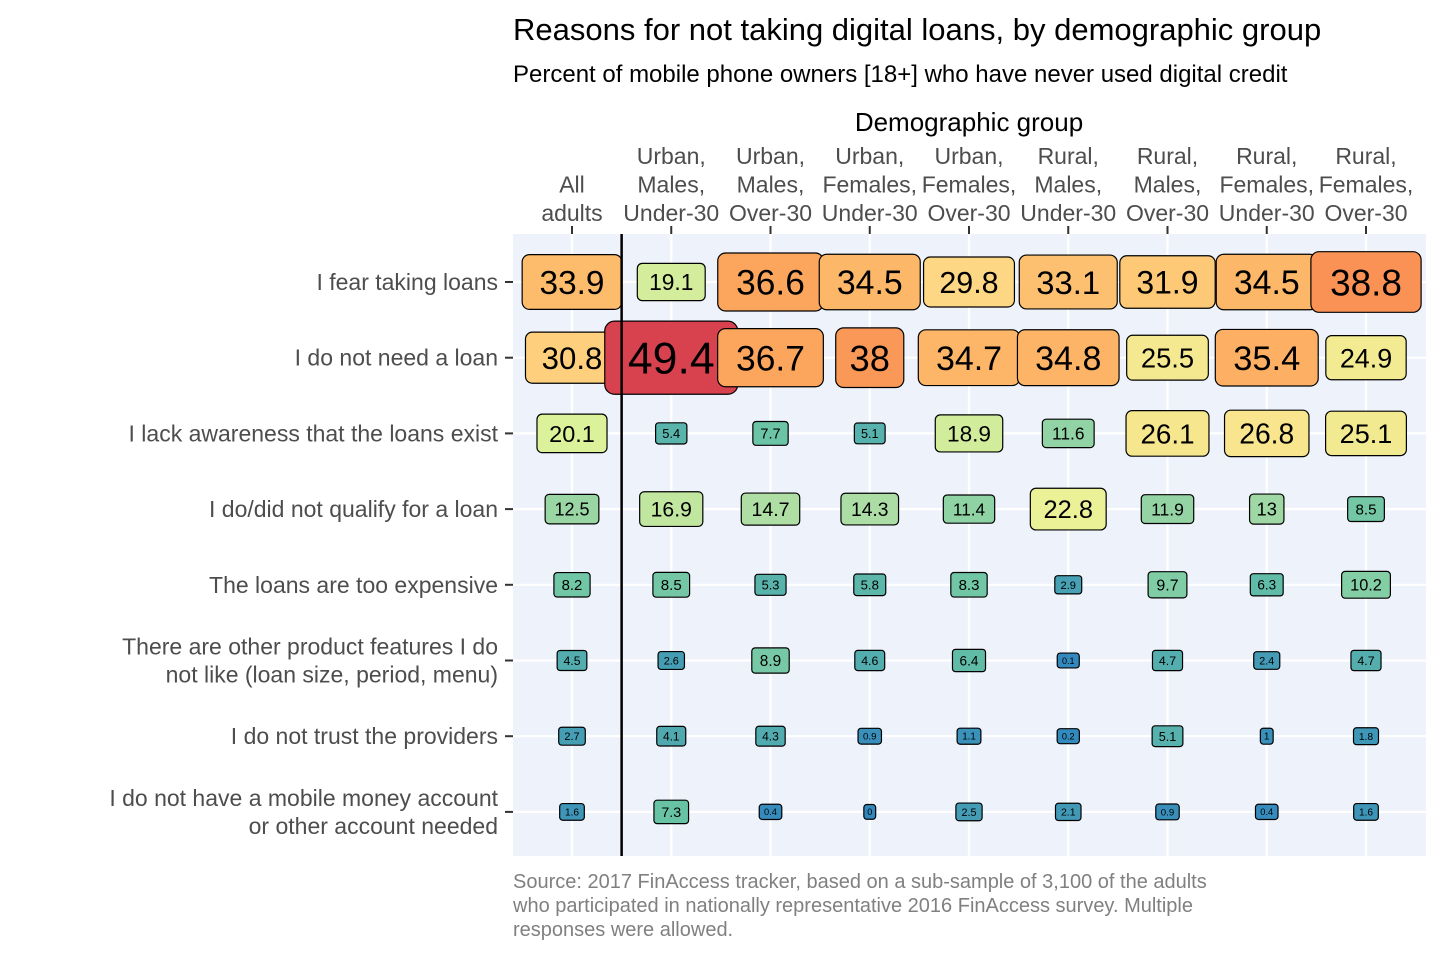  I want to click on cell-value-label: 33.9, so click(572, 283).